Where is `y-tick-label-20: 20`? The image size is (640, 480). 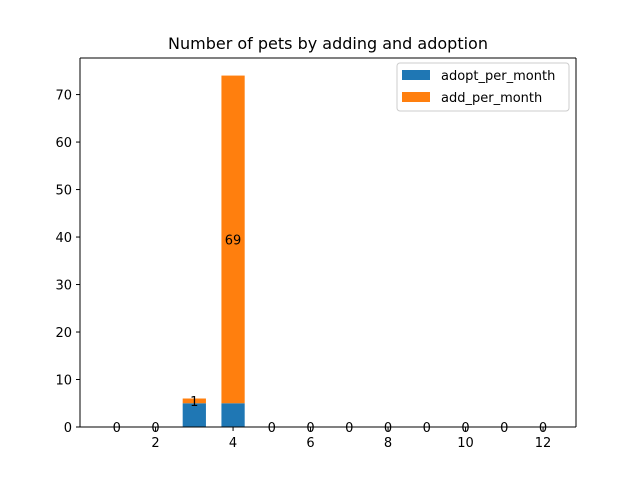 y-tick-label-20: 20 is located at coordinates (63, 333).